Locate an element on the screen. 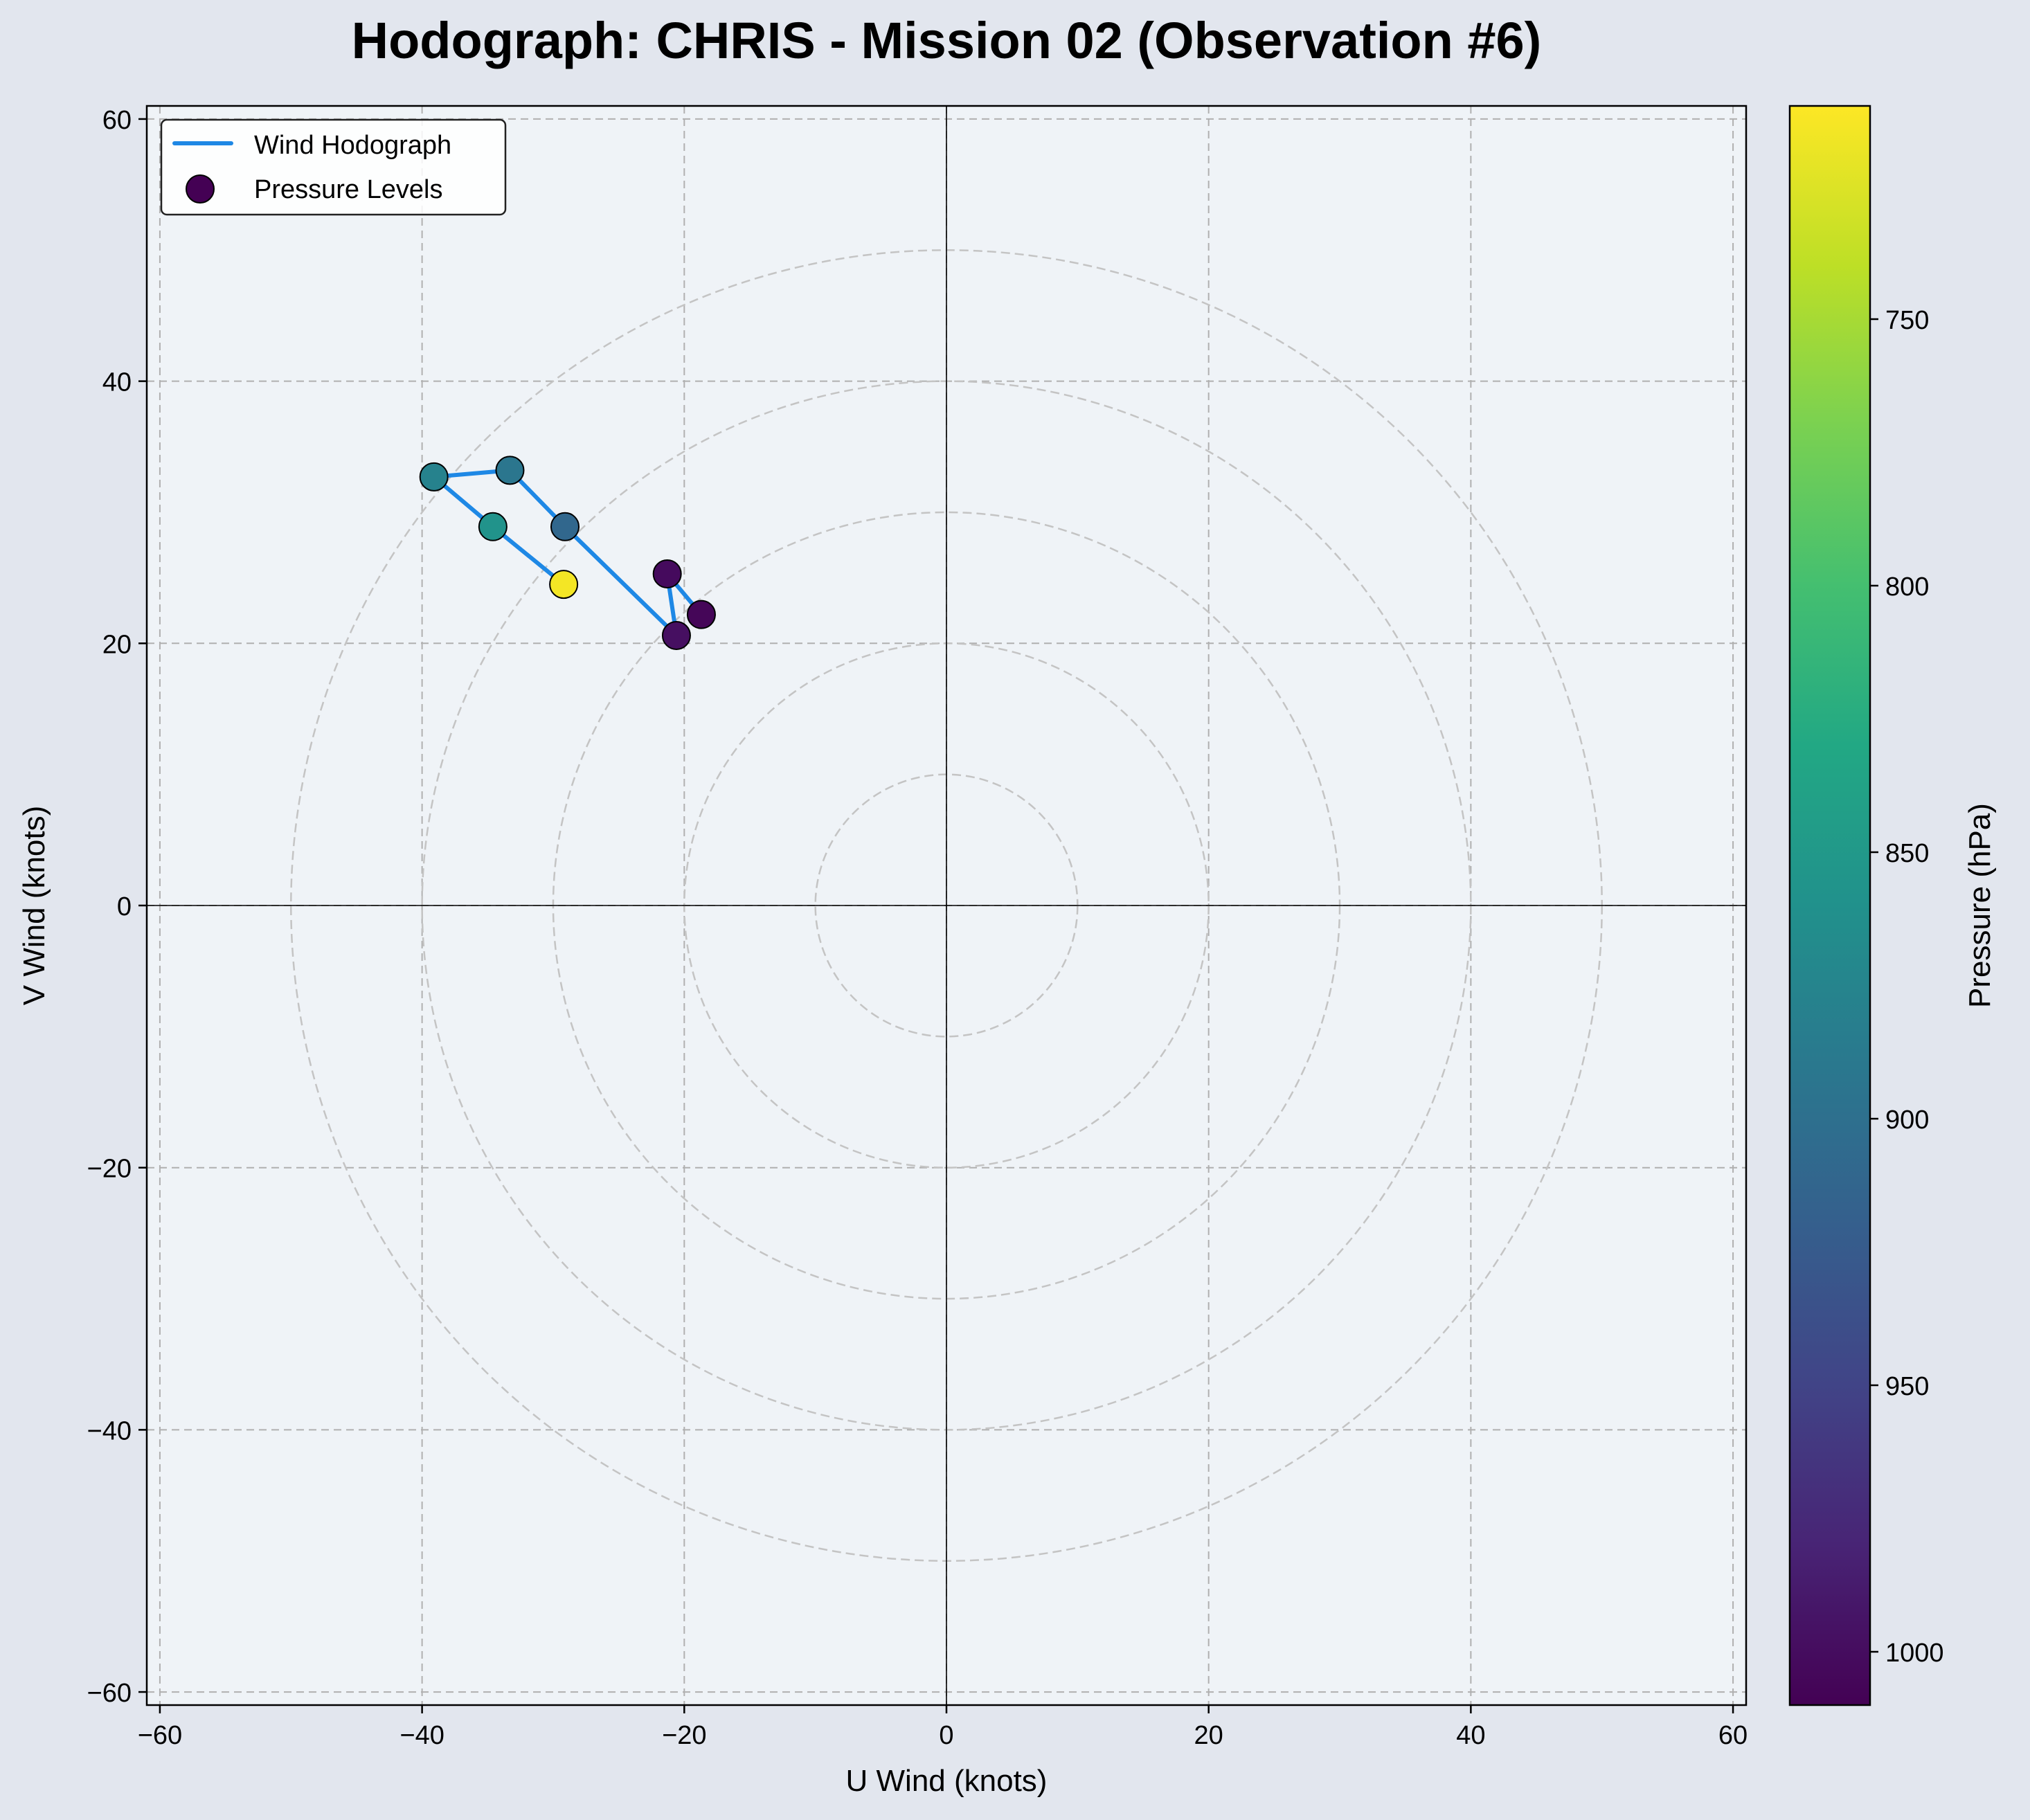  colorbar-tick-label: 850 is located at coordinates (1907, 853).